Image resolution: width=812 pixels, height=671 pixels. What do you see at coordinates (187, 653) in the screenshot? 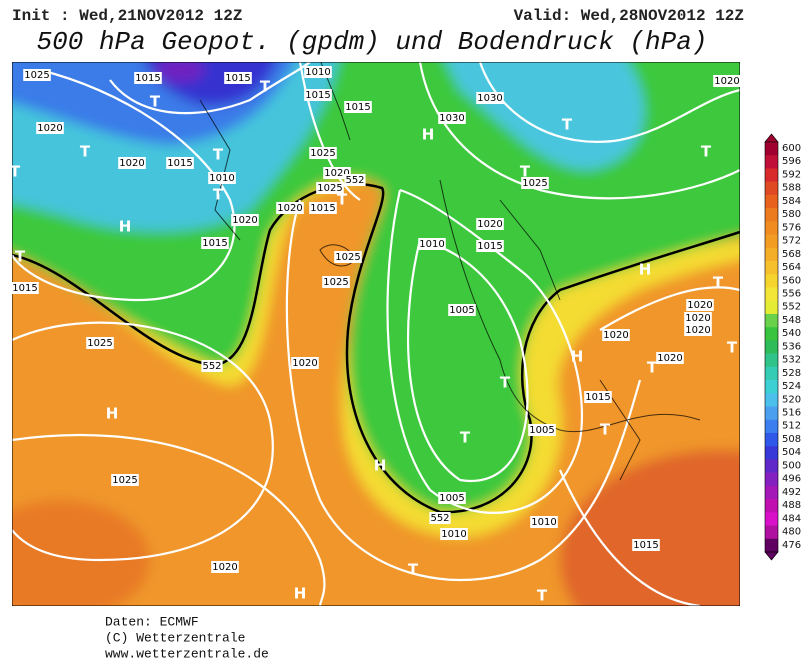
I see `footer-line: www.wetterzentrale.de` at bounding box center [187, 653].